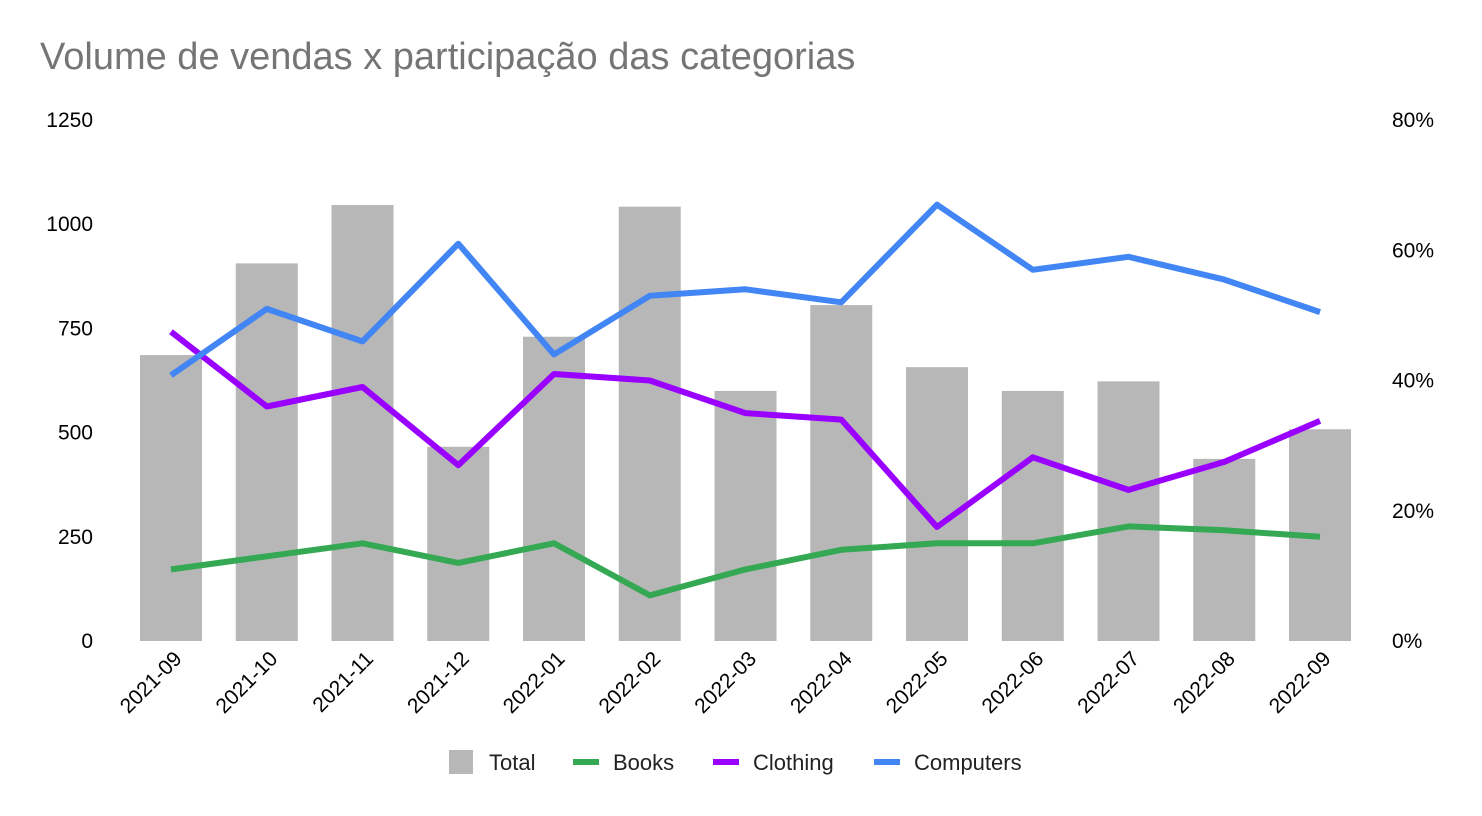 This screenshot has height=816, width=1482. Describe the element at coordinates (1413, 120) in the screenshot. I see `right-tick-label: 80%` at that location.